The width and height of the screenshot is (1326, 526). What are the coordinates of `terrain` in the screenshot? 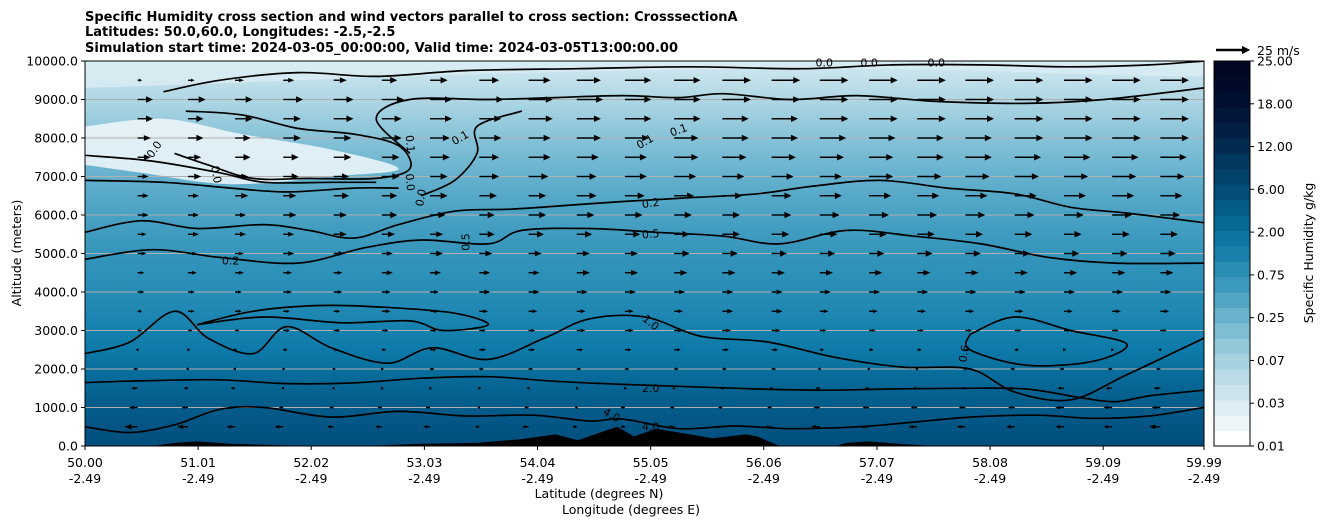 It's located at (644, 436).